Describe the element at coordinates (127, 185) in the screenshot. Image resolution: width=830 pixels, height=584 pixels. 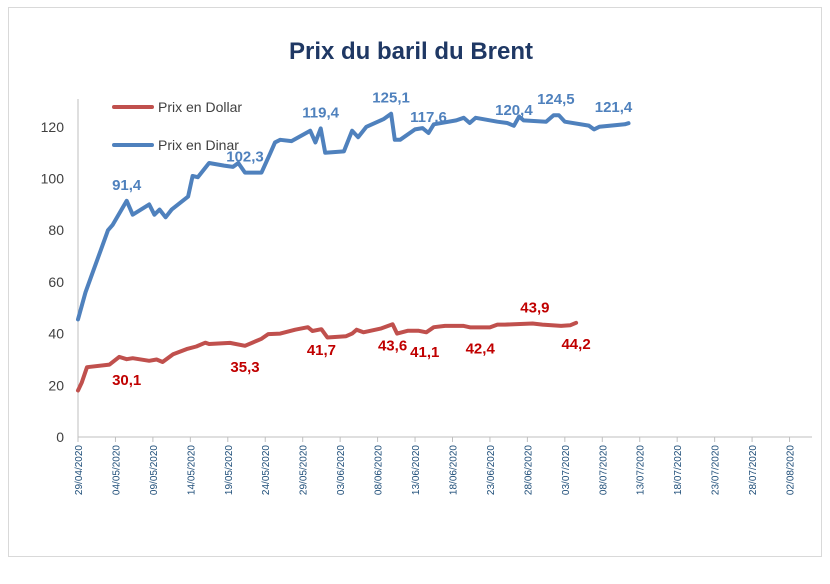
I see `data-label-dinar: 91,4` at that location.